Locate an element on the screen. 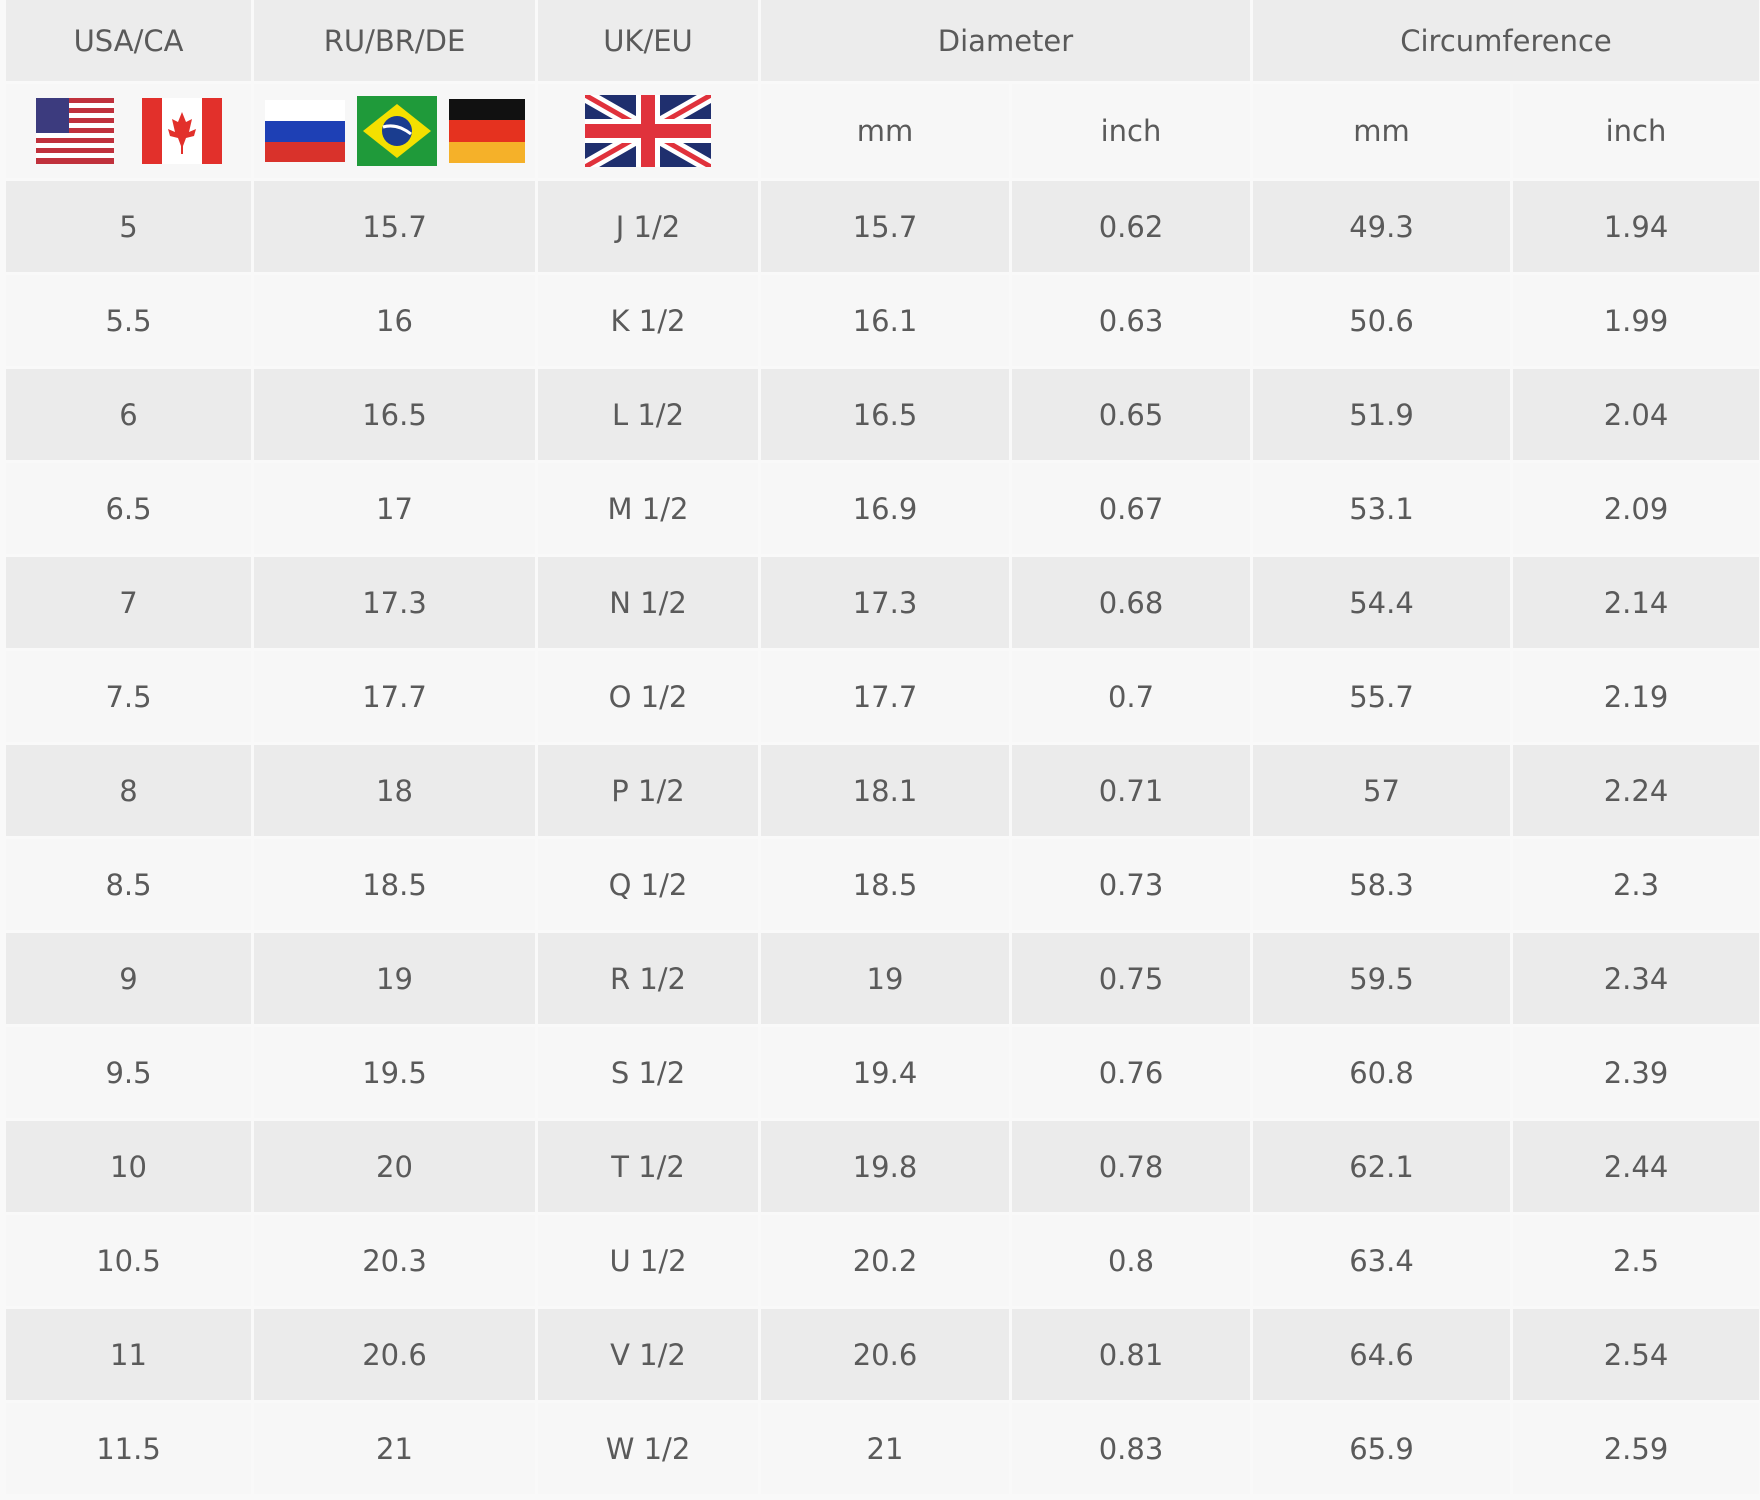 The height and width of the screenshot is (1500, 1760). cell-usa-ca: 8 is located at coordinates (128, 790).